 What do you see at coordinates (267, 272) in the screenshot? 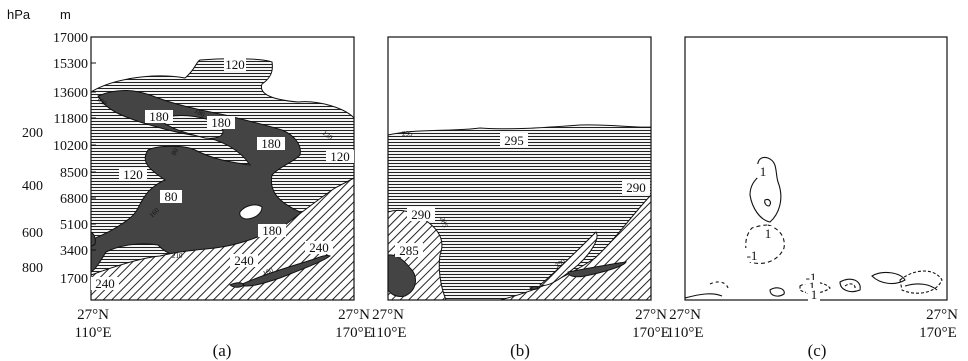
I see `inline-contour-label: 180` at bounding box center [267, 272].